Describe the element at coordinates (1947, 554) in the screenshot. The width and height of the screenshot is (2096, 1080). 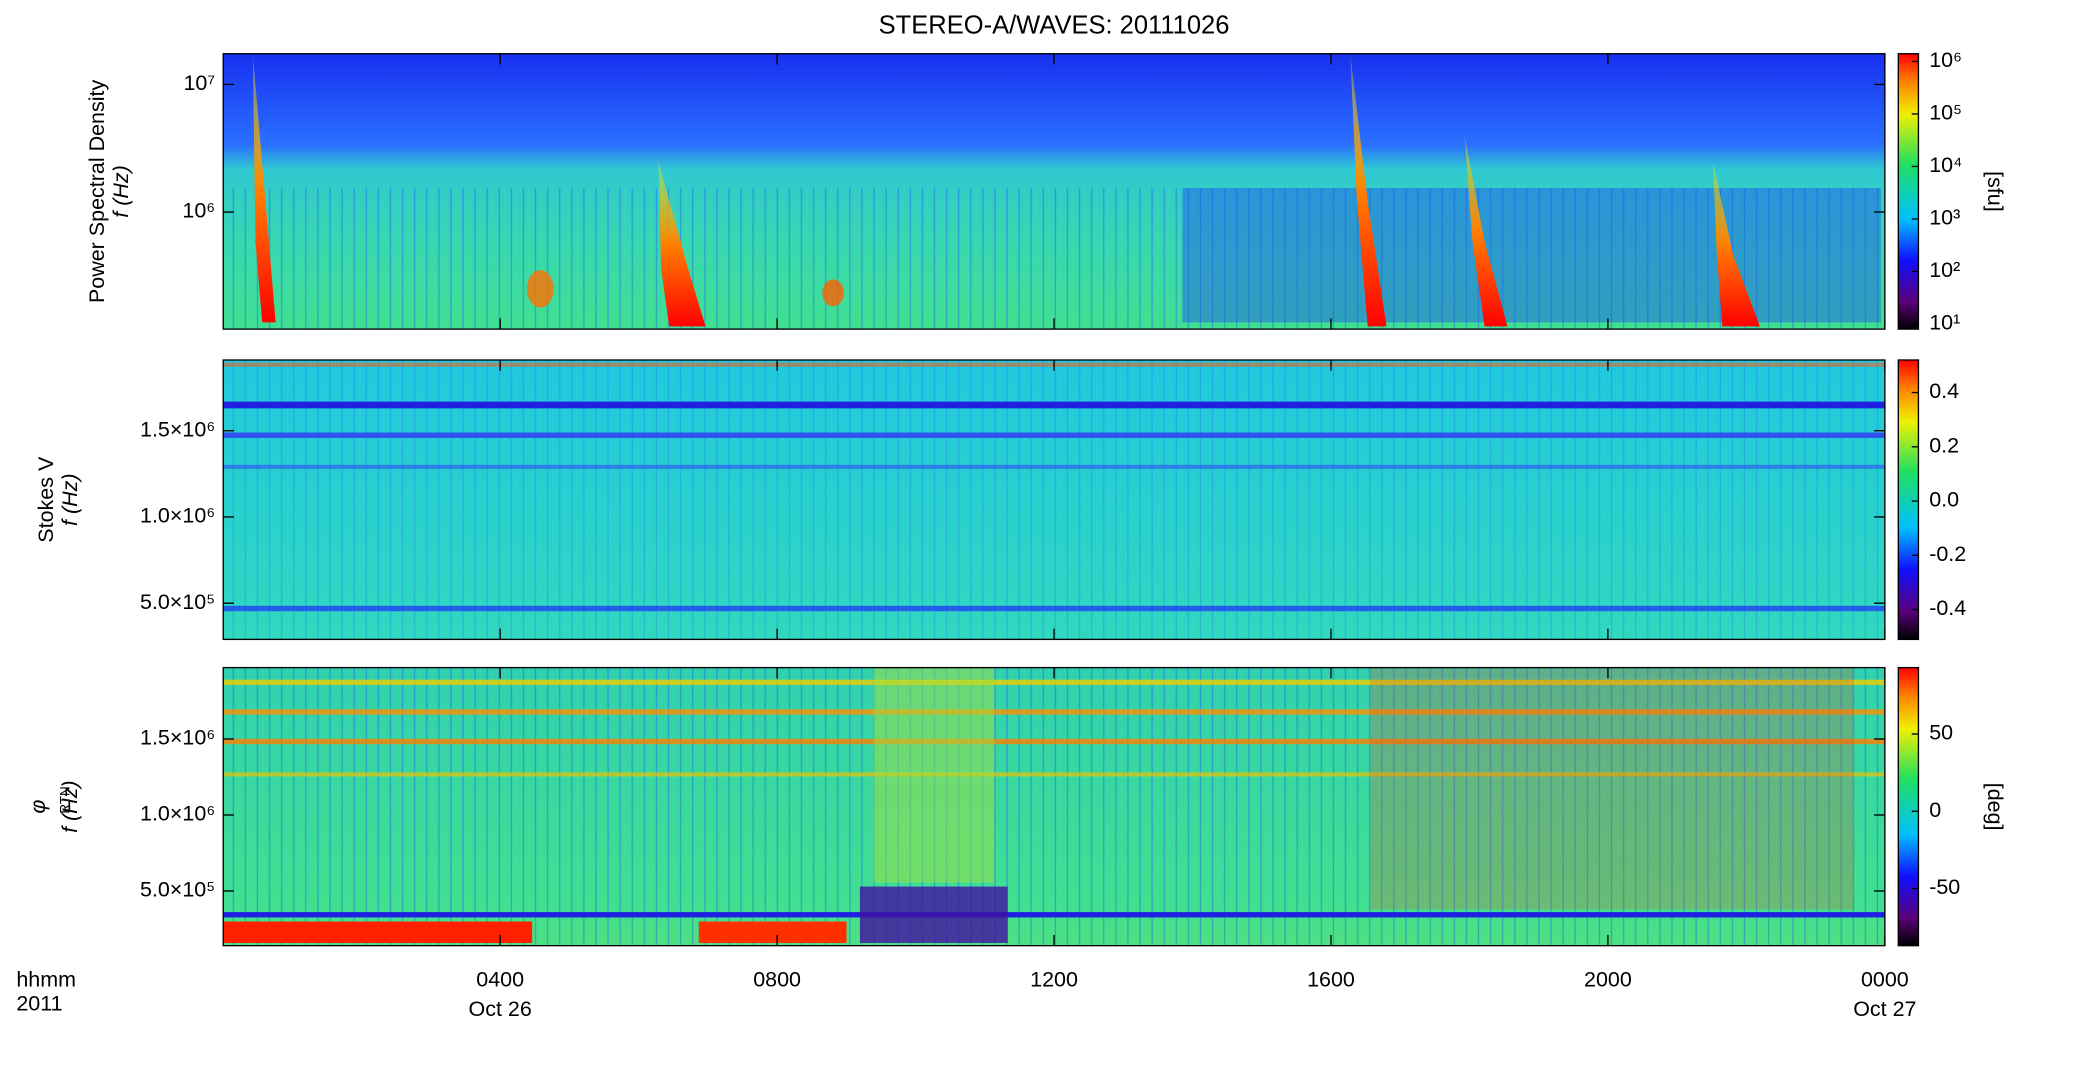
I see `colorbar-tick-label: -0.2` at that location.